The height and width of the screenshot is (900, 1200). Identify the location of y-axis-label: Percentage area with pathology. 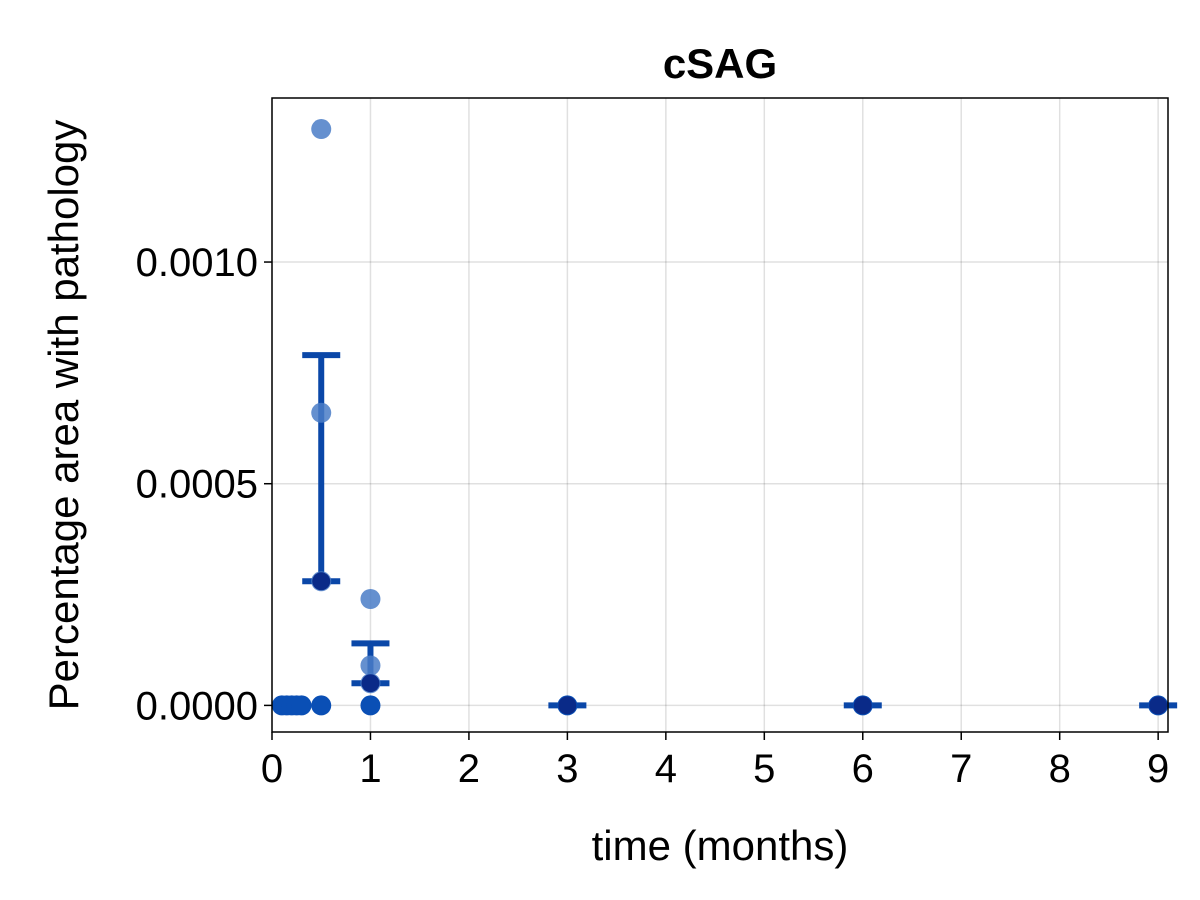
(63, 415).